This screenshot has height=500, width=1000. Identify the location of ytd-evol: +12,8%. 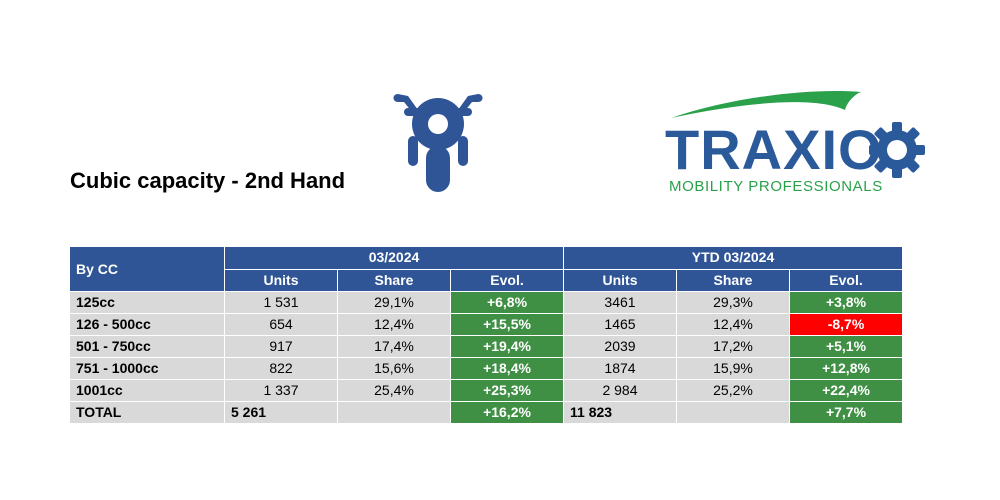
(846, 368).